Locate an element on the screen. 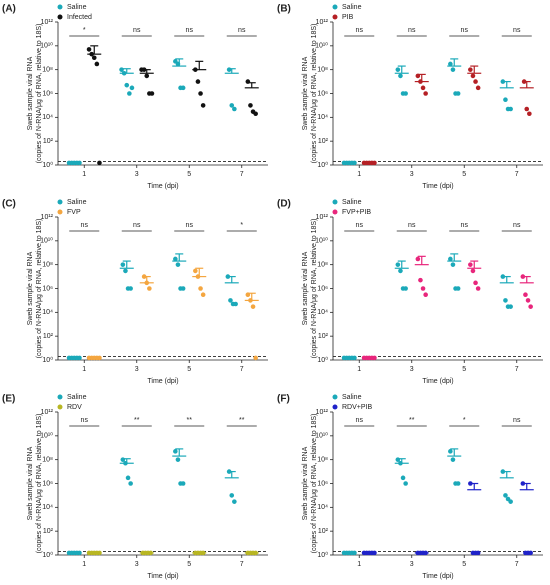  legend-marker is located at coordinates (335, 212).